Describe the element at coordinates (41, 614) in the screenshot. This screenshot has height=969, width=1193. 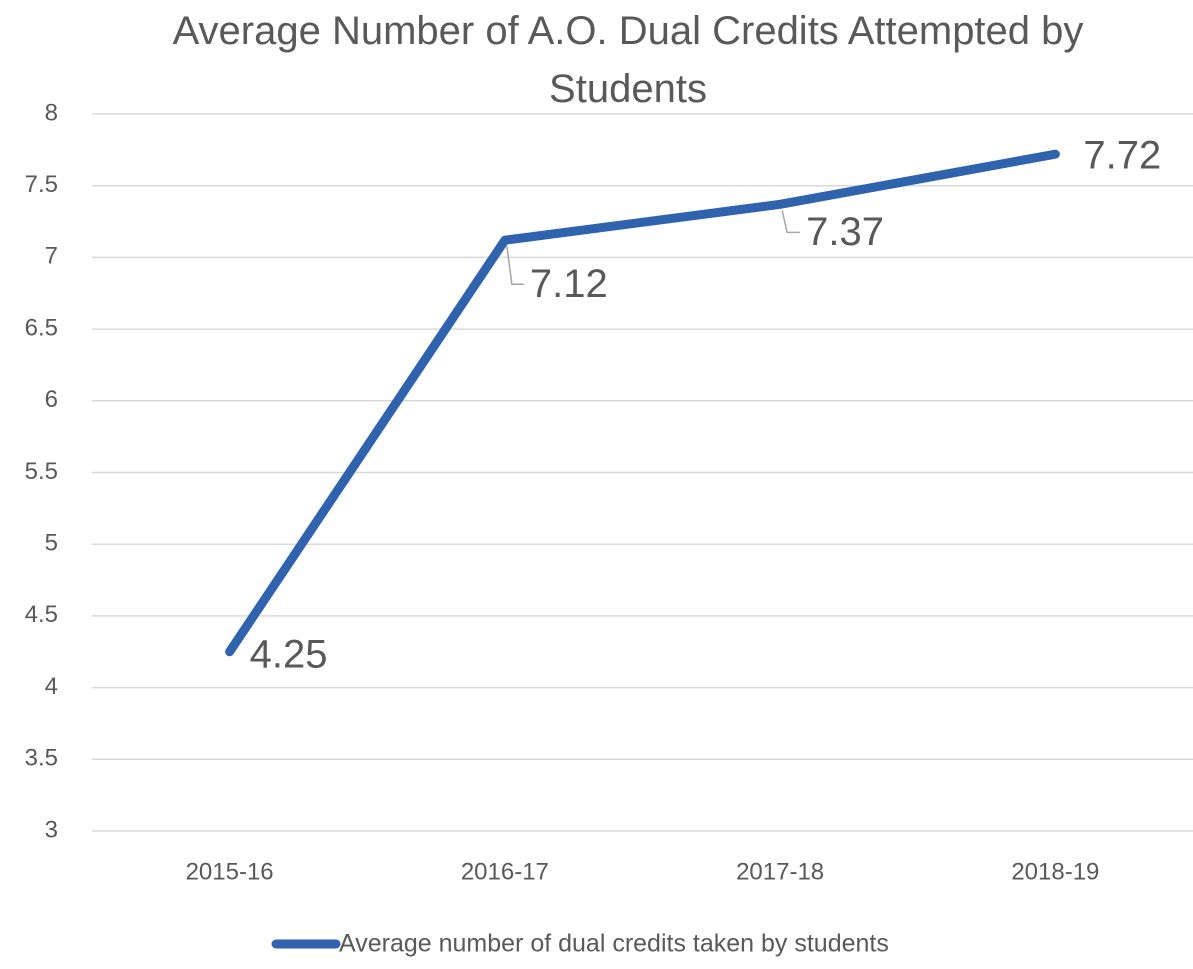
I see `y-tick-label: 4.5` at that location.